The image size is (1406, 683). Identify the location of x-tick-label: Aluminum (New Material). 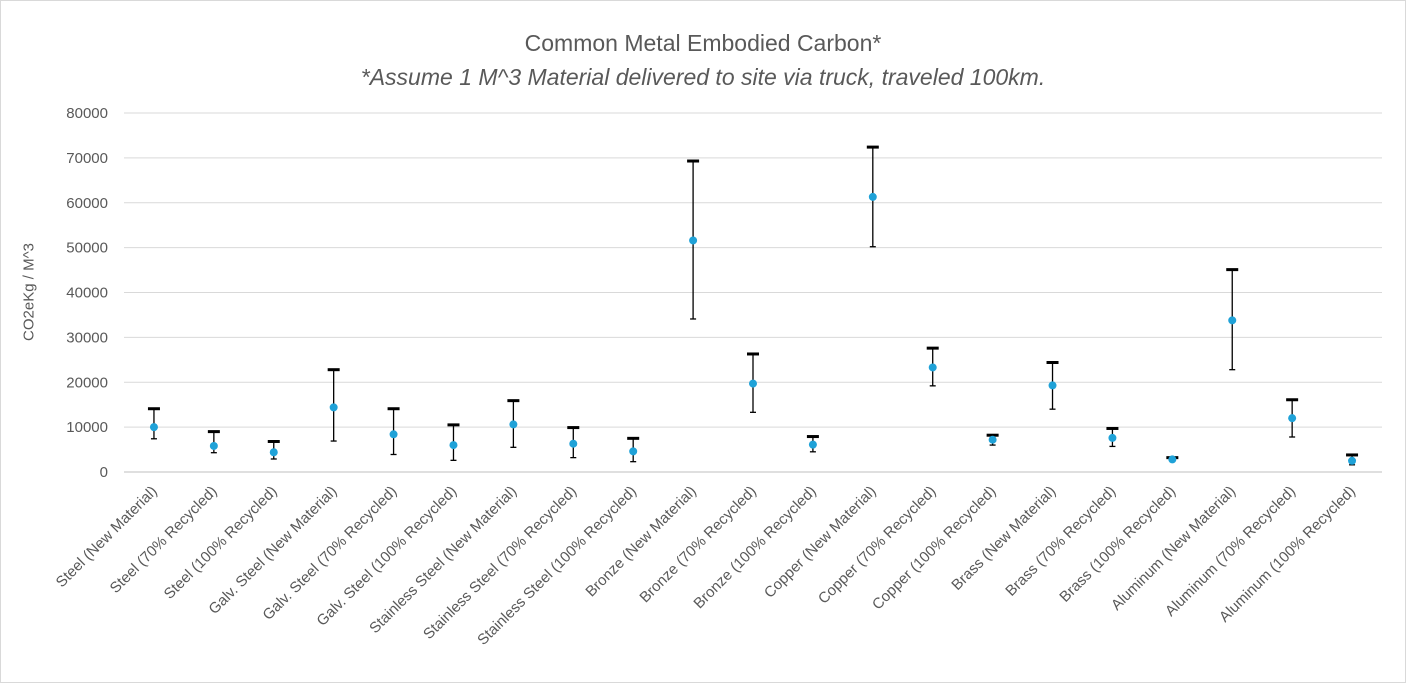
(1173, 548).